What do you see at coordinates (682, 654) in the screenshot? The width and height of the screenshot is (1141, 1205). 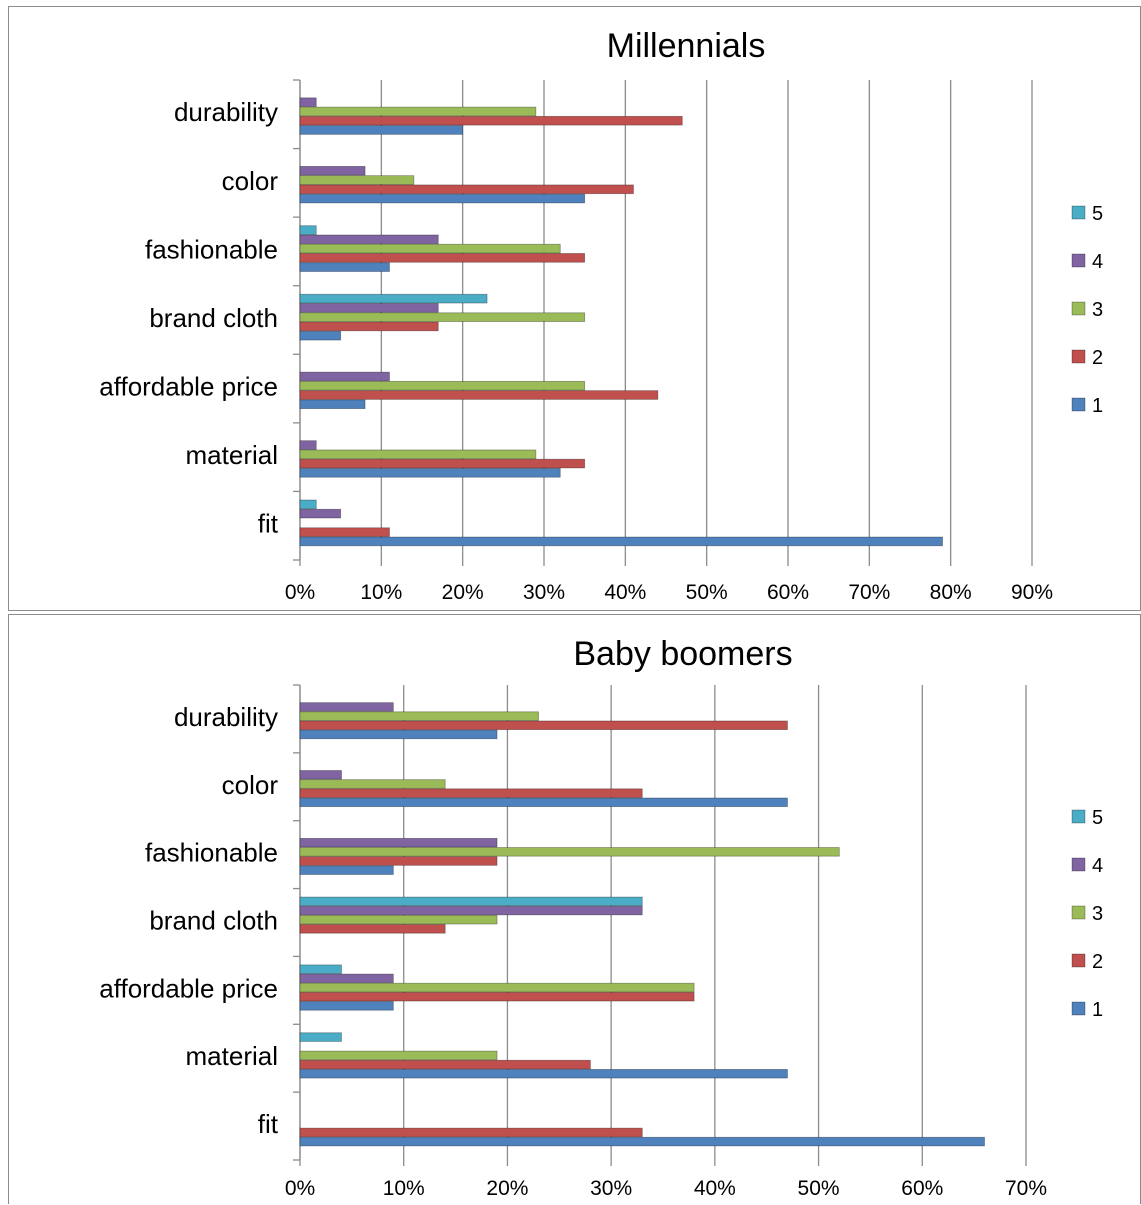 I see `chart-title: Baby boomers` at bounding box center [682, 654].